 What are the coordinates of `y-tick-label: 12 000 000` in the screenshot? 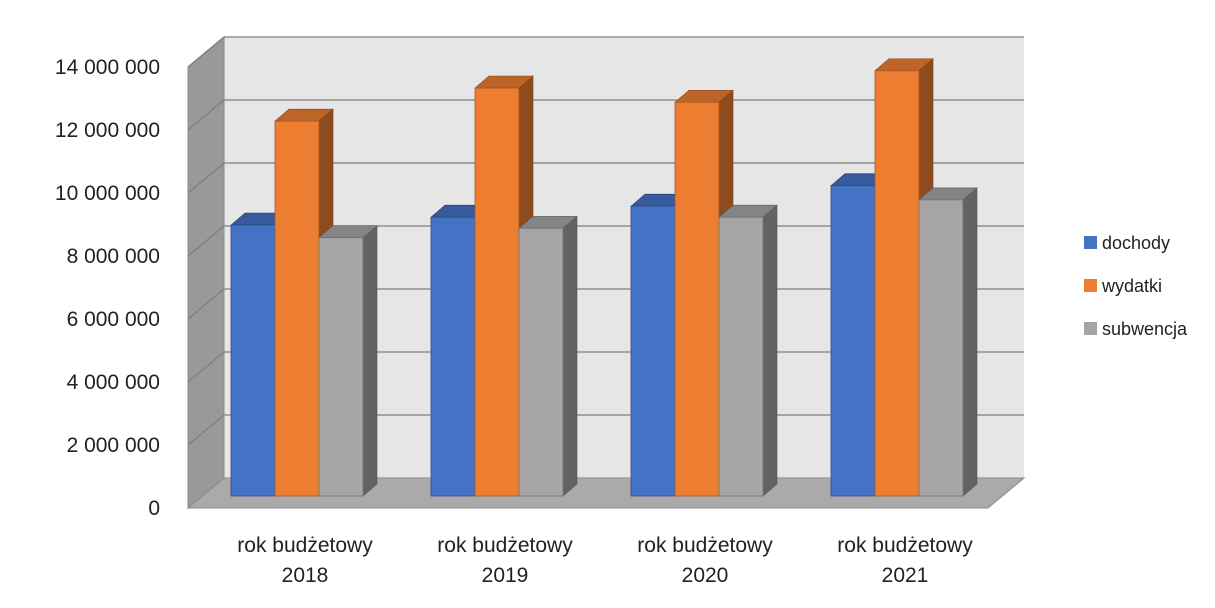 It's located at (107, 130).